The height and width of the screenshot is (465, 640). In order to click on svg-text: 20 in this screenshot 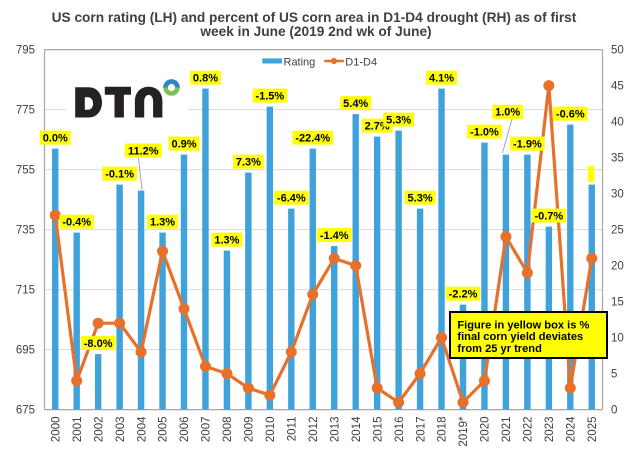, I will do `click(617, 267)`.